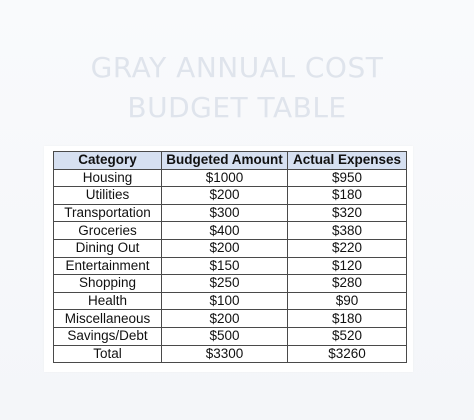 This screenshot has width=474, height=420. I want to click on table-row: Groceries $400 $380, so click(230, 230).